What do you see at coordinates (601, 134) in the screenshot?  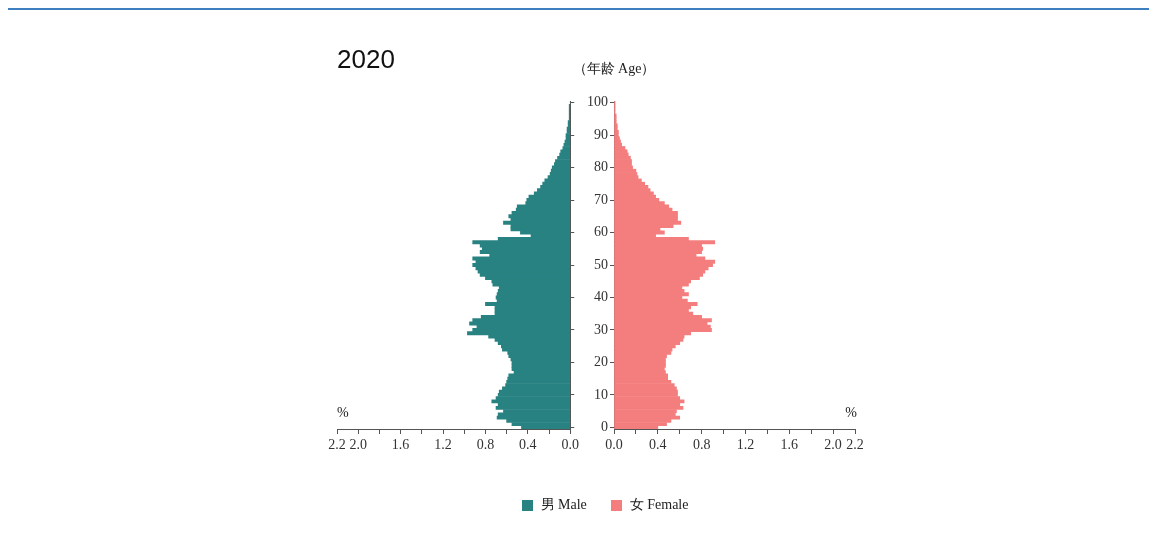 I see `y-tick-label: 90` at bounding box center [601, 134].